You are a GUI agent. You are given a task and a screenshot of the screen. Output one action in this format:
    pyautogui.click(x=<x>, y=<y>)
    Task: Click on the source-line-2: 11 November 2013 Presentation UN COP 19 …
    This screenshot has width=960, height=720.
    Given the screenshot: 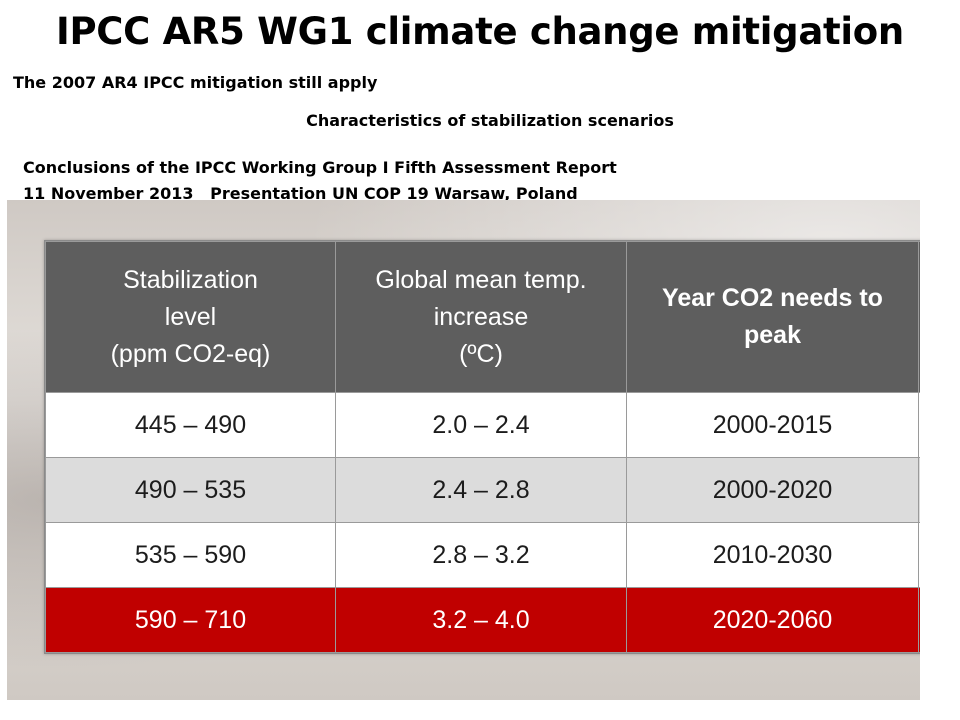 What is the action you would take?
    pyautogui.click(x=300, y=193)
    